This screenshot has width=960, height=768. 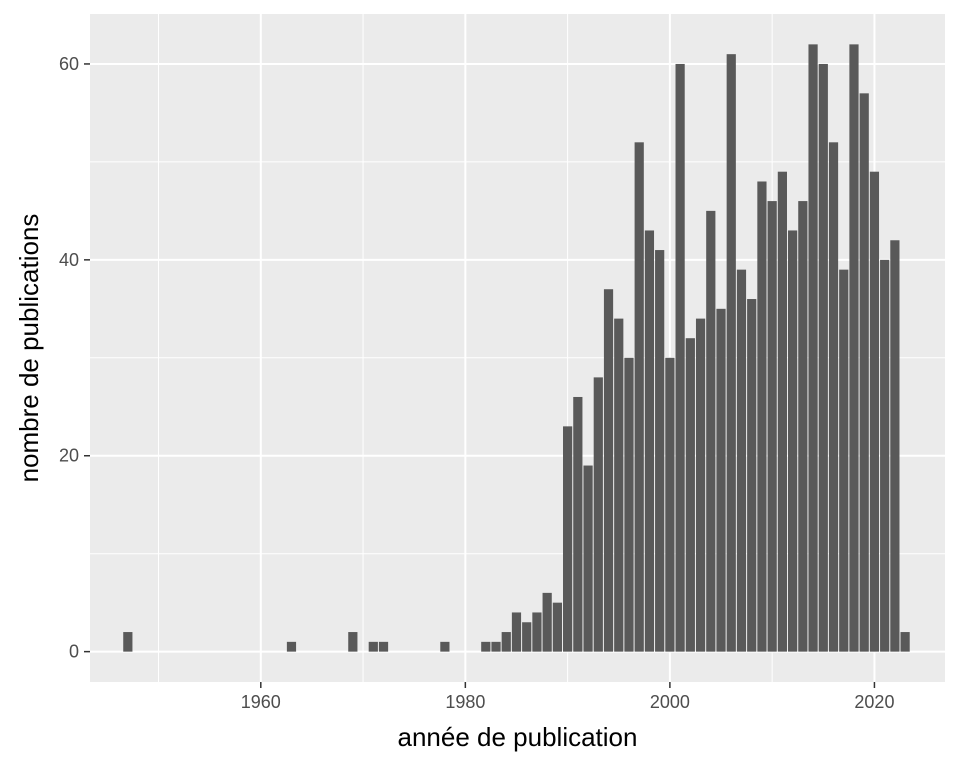 What do you see at coordinates (69, 64) in the screenshot?
I see `y-tick-label: 60` at bounding box center [69, 64].